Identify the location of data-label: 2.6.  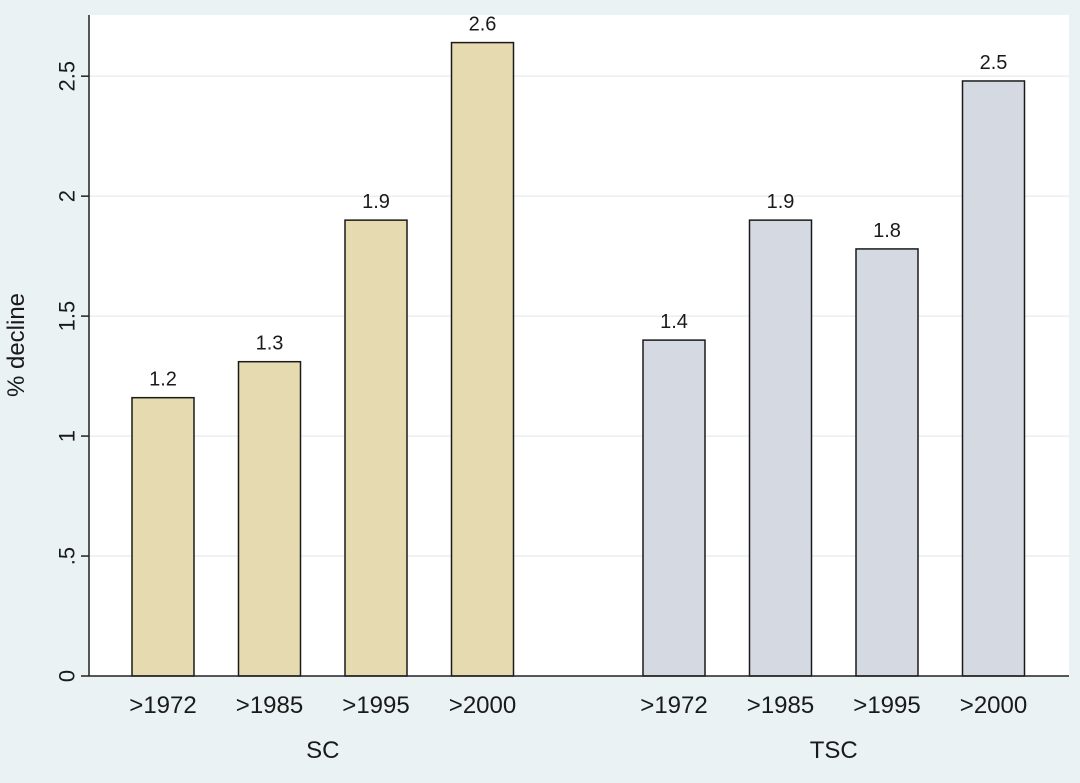
(483, 25).